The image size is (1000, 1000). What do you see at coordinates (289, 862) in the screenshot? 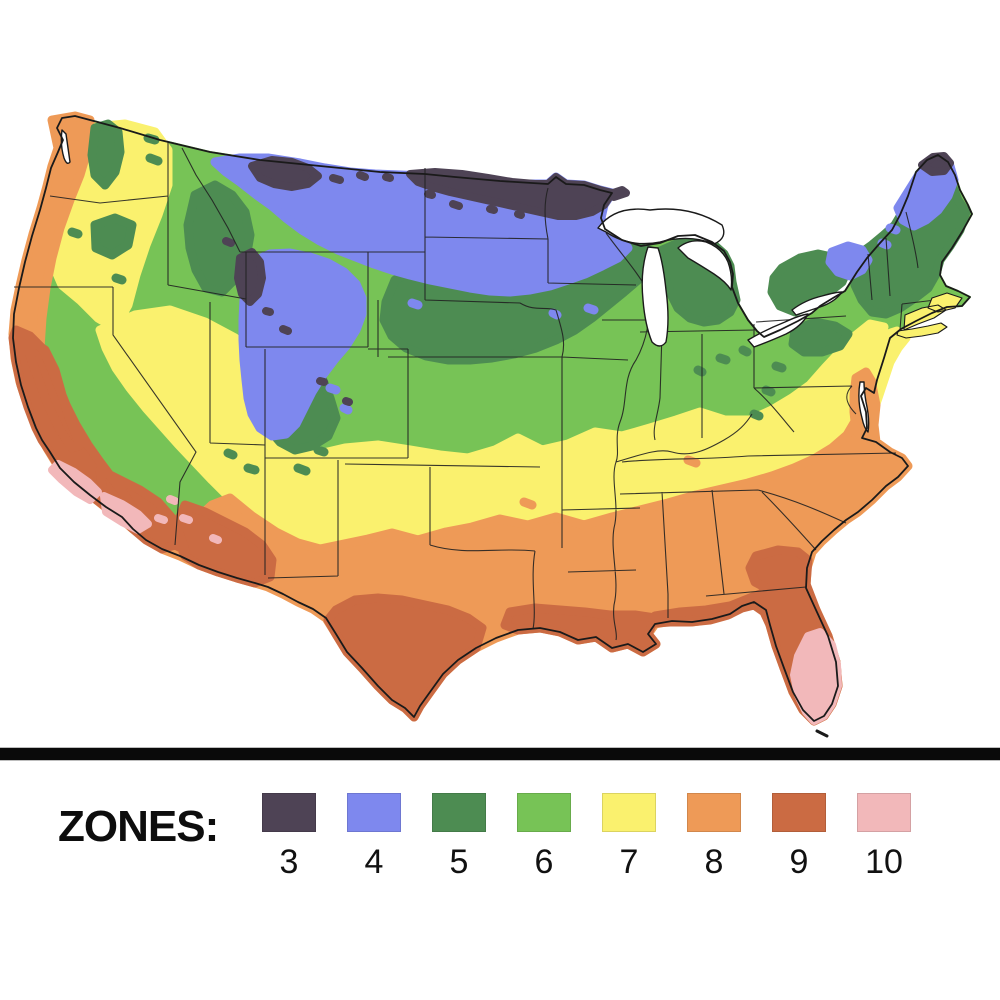
I see `zone-3-number: 3` at bounding box center [289, 862].